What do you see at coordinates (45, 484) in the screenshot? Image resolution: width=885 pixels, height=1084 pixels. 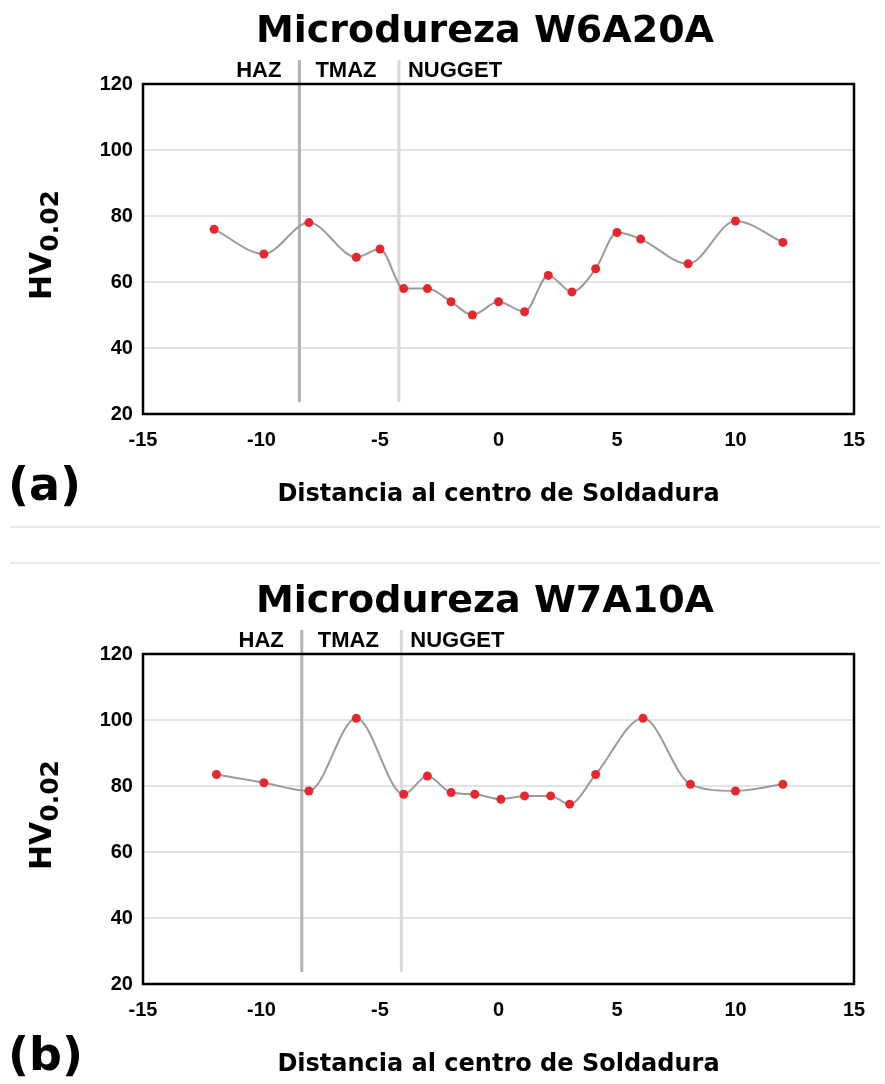 I see `text: (a)` at bounding box center [45, 484].